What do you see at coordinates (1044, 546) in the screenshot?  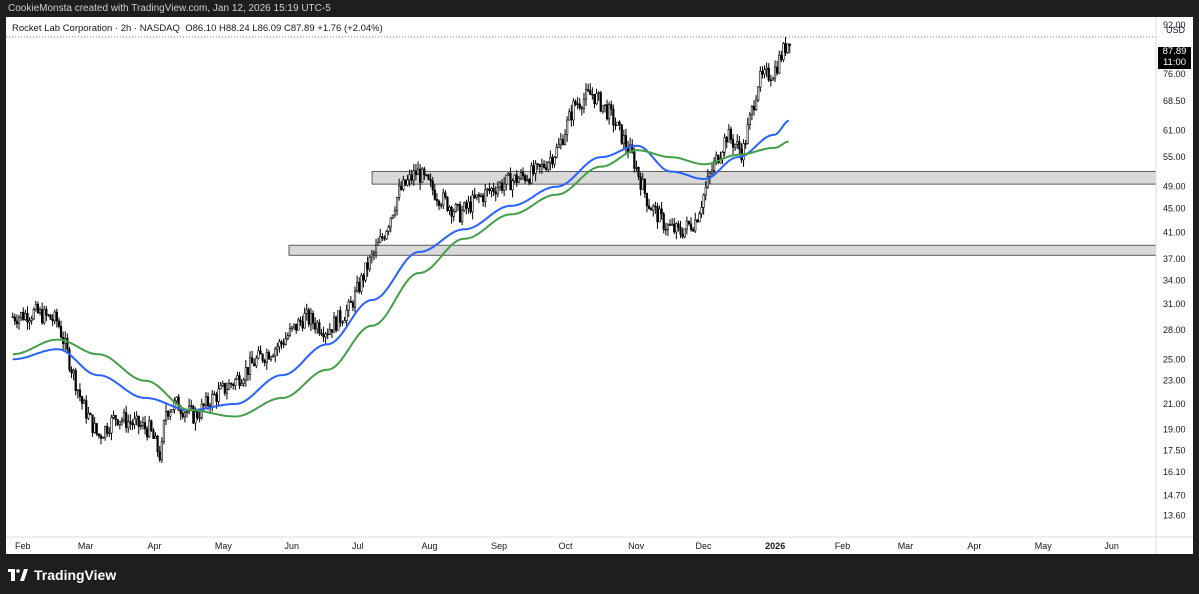 I see `x-tick-label: May` at bounding box center [1044, 546].